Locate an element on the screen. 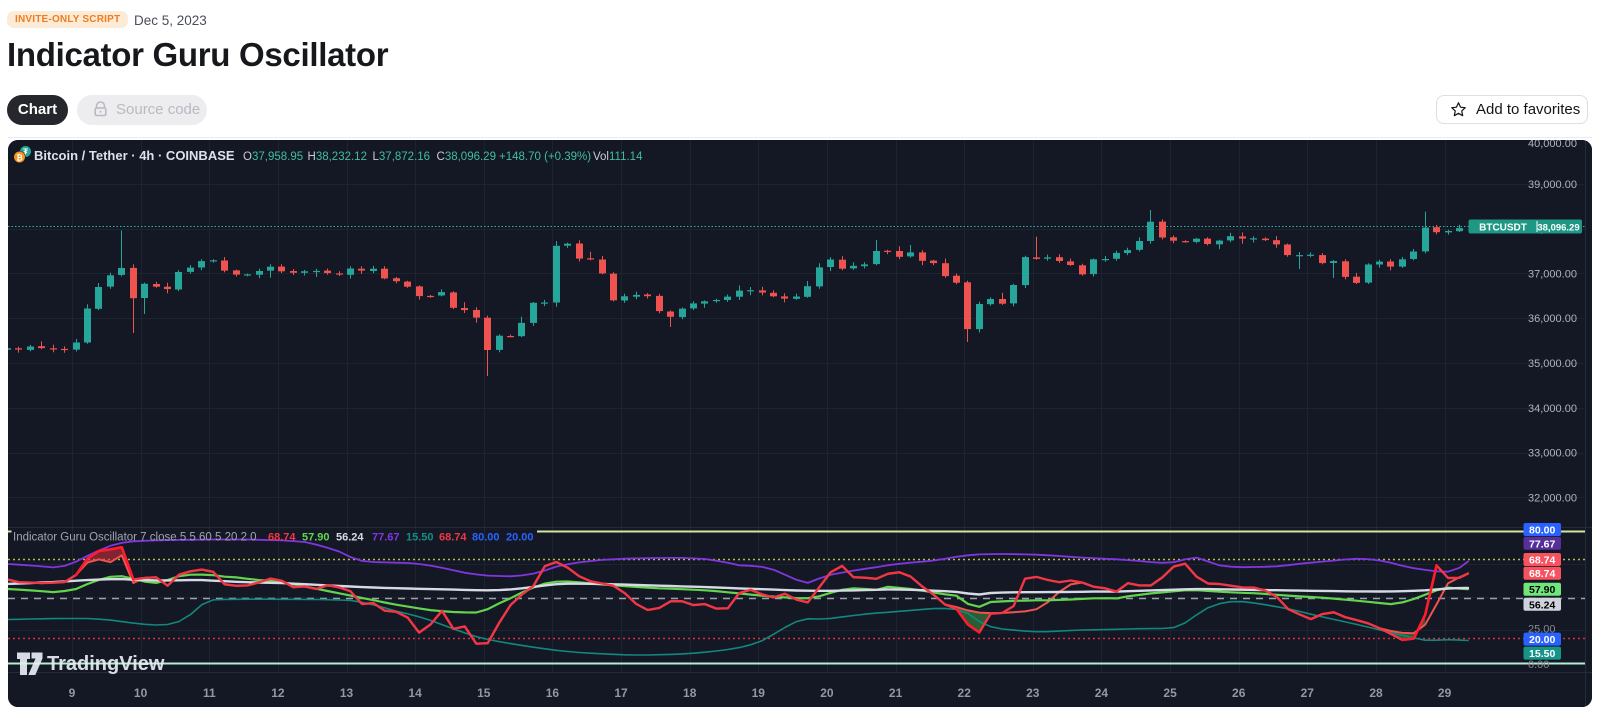 The width and height of the screenshot is (1600, 721). svg-text: BTCUSDT is located at coordinates (1503, 228).